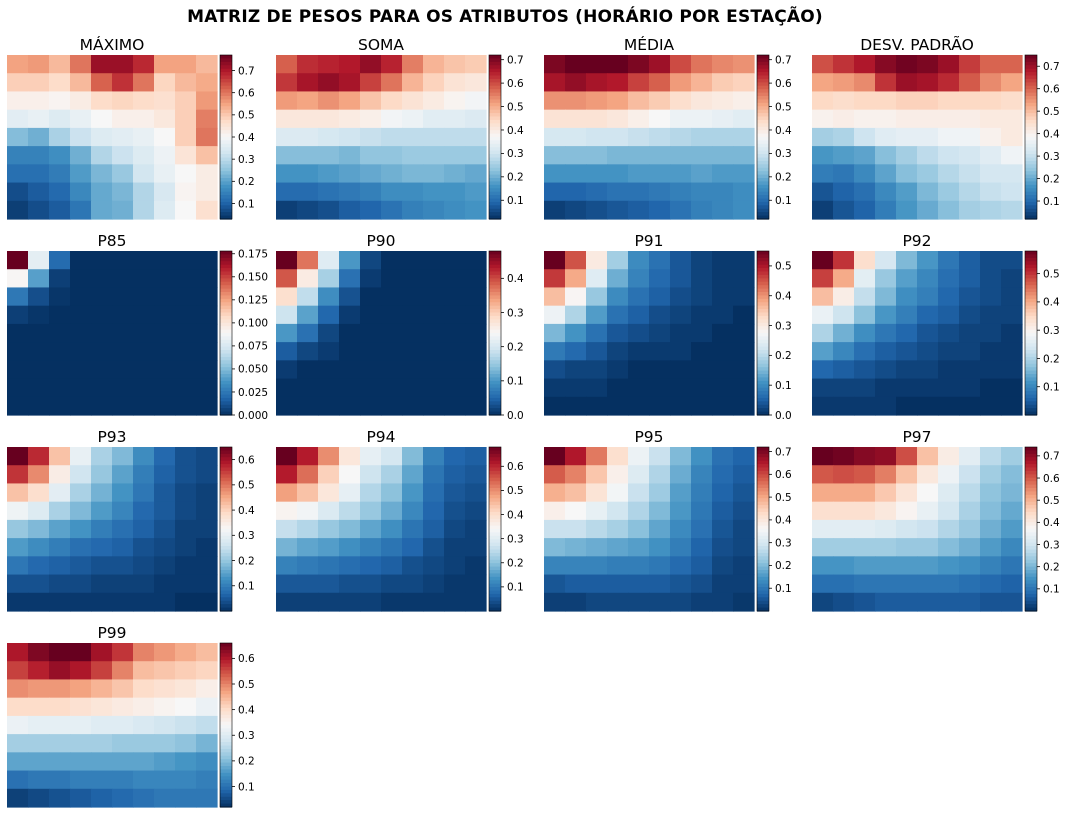  I want to click on colorbar-tick-label: 0.1, so click(783, 201).